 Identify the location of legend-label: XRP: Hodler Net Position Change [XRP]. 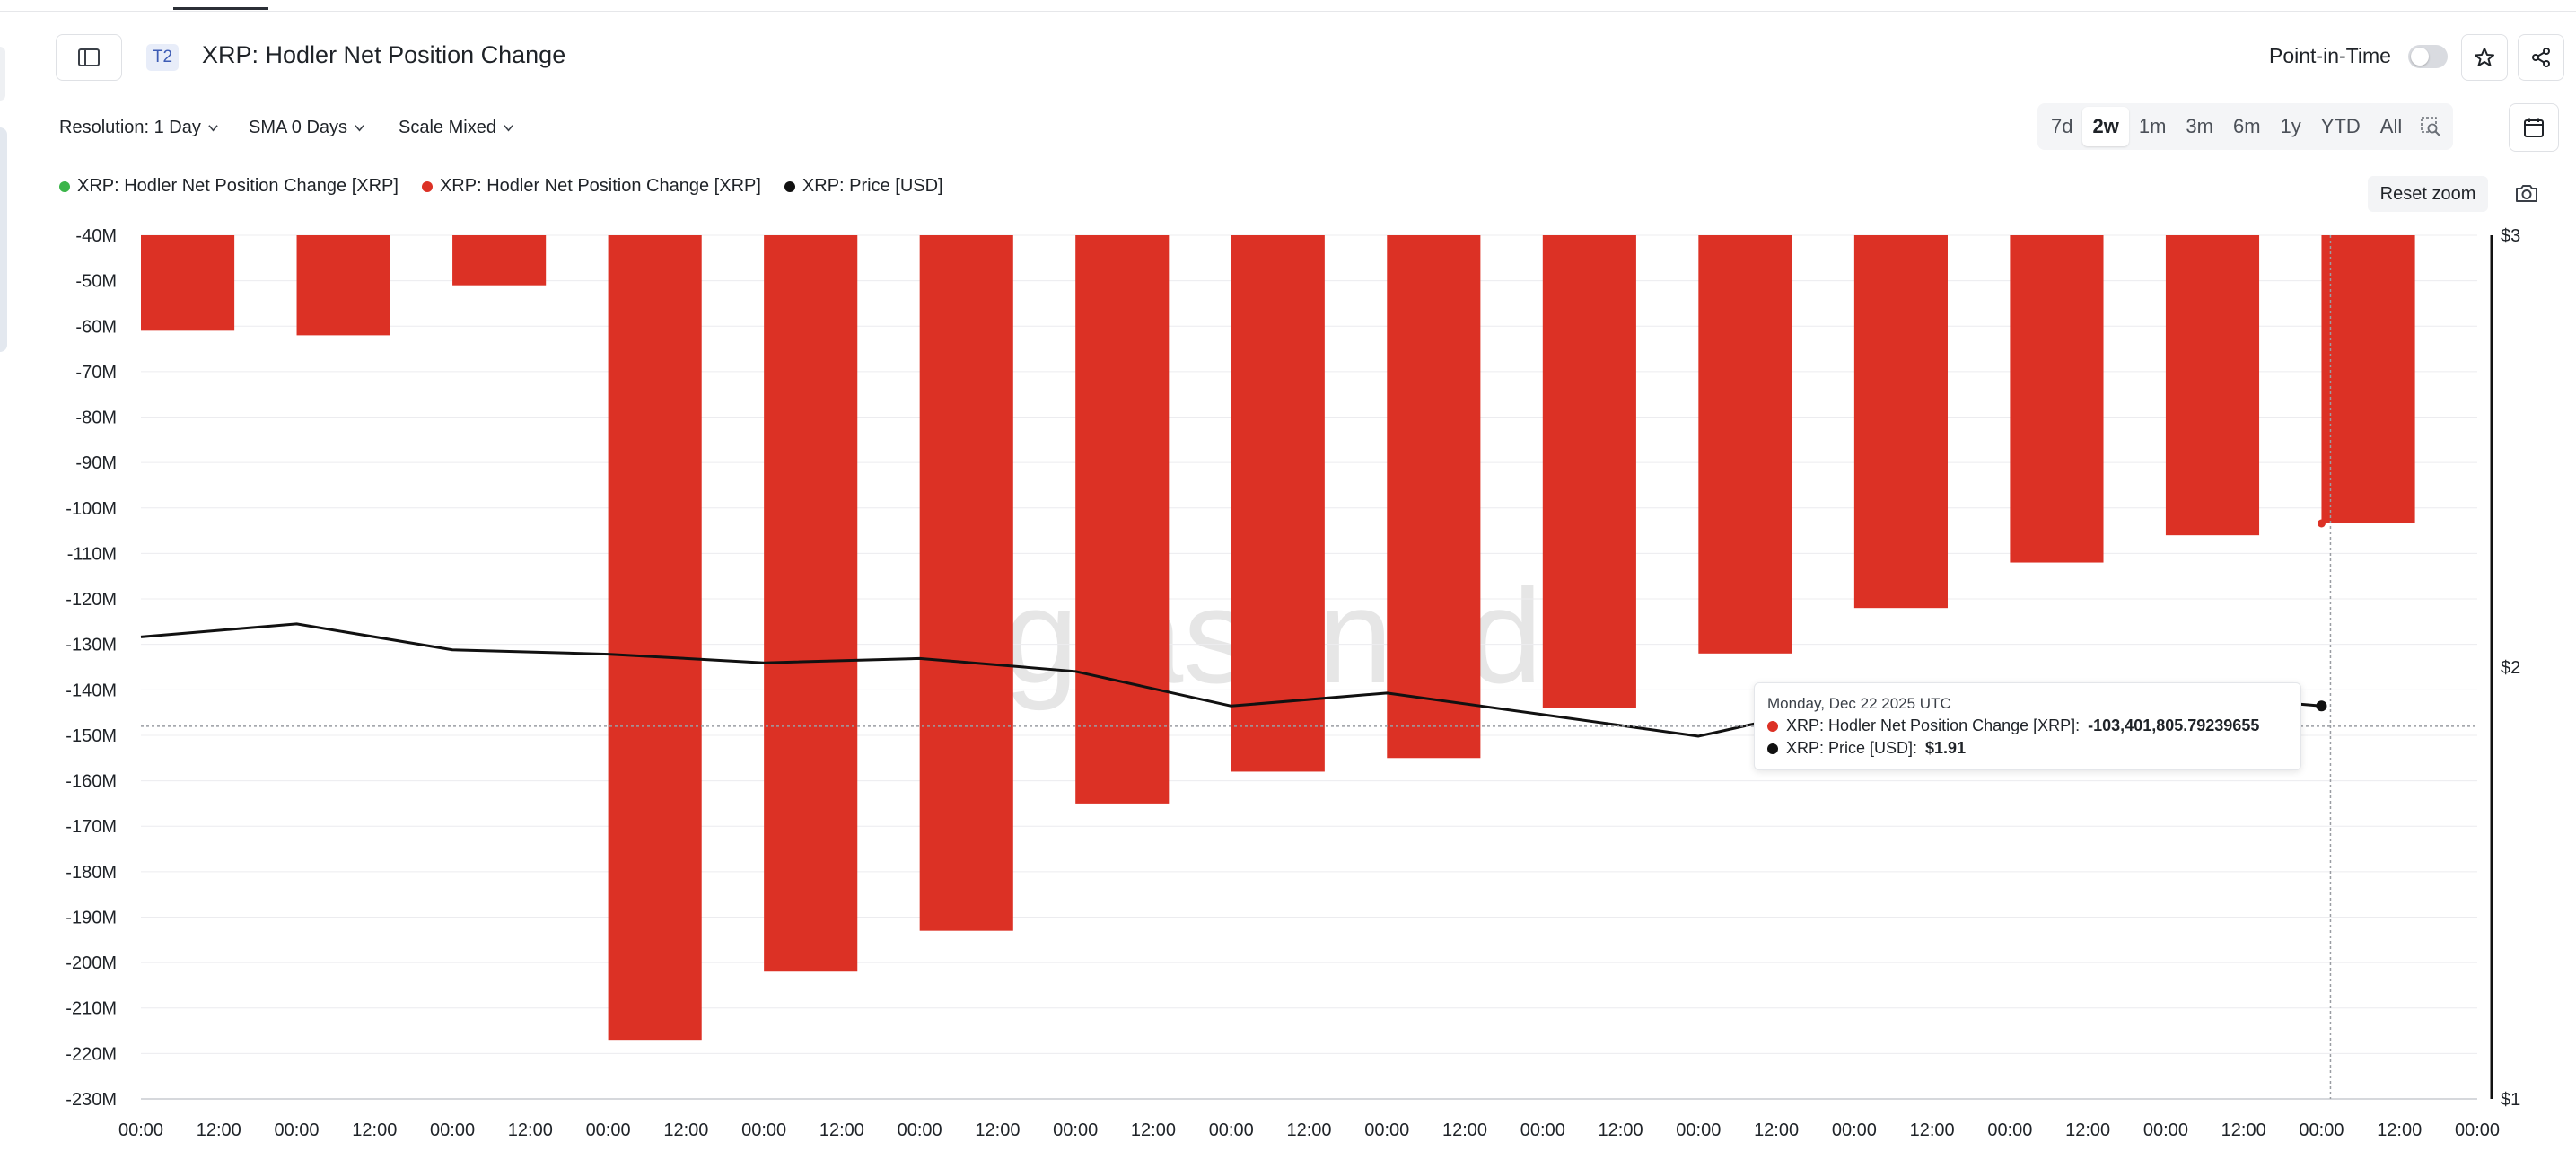
(238, 186).